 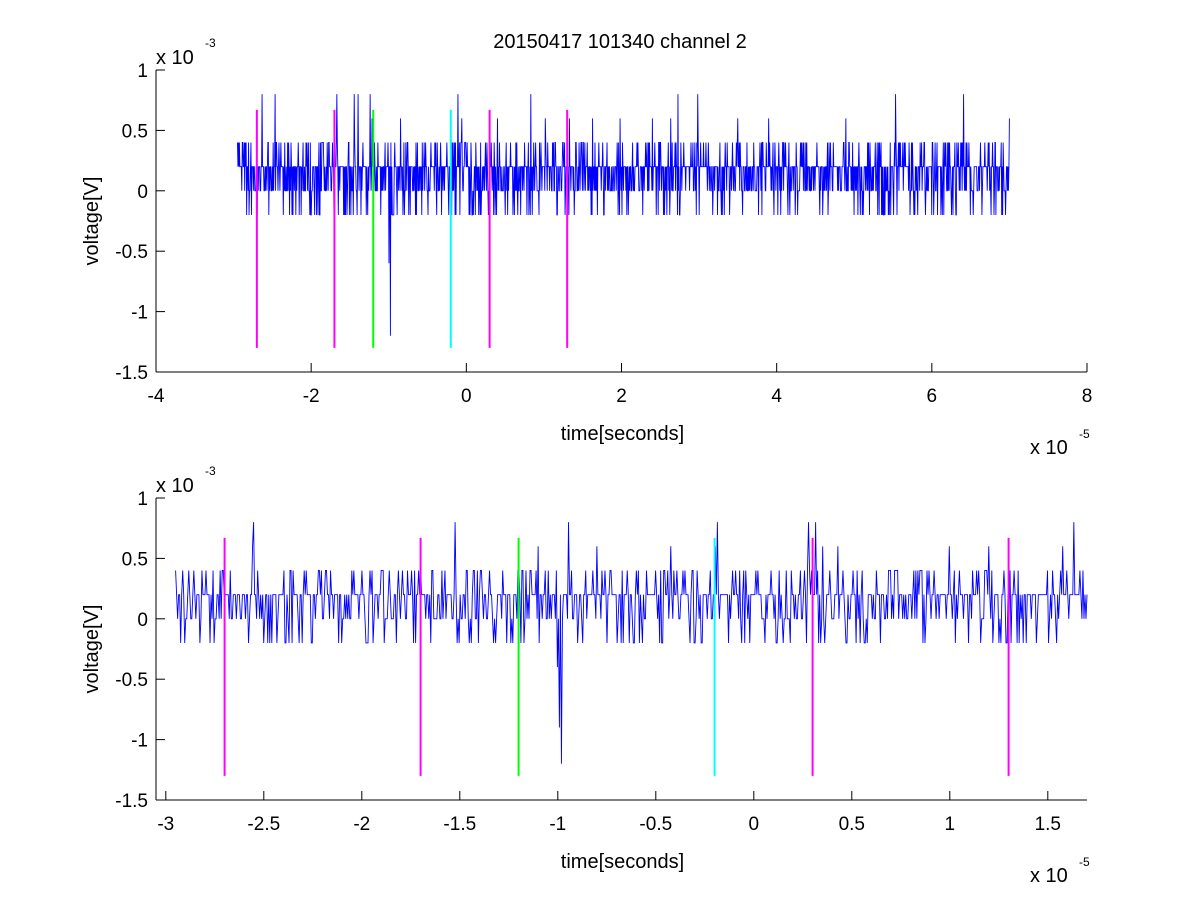 I want to click on x-tick-label: -1, so click(x=557, y=824).